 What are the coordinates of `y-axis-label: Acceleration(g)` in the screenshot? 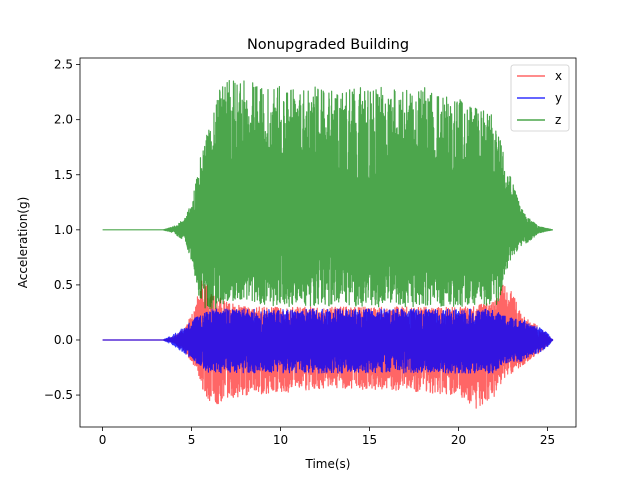 It's located at (23, 243).